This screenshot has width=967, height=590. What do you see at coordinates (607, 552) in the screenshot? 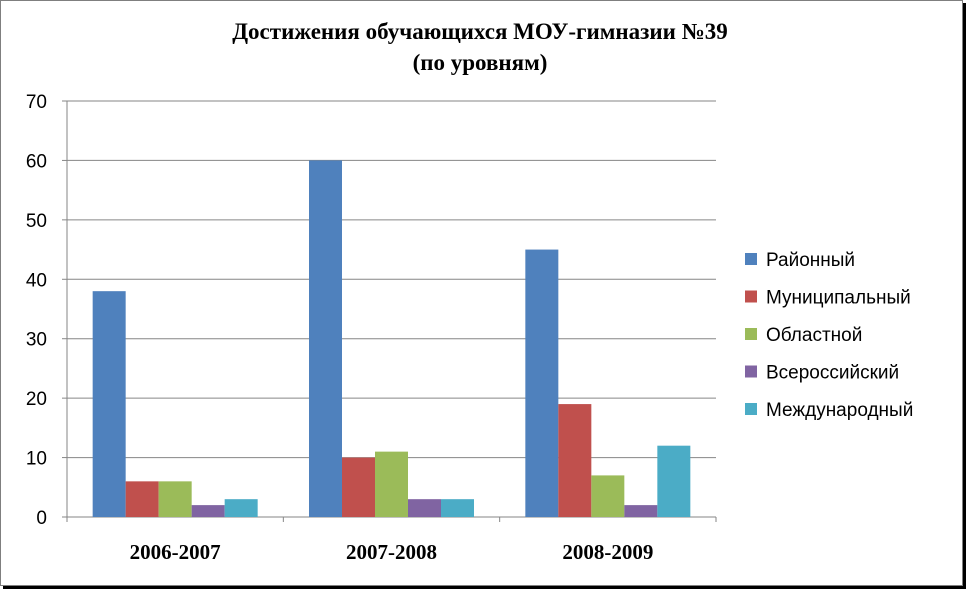
I see `x-tick-label: 2008-2009` at bounding box center [607, 552].